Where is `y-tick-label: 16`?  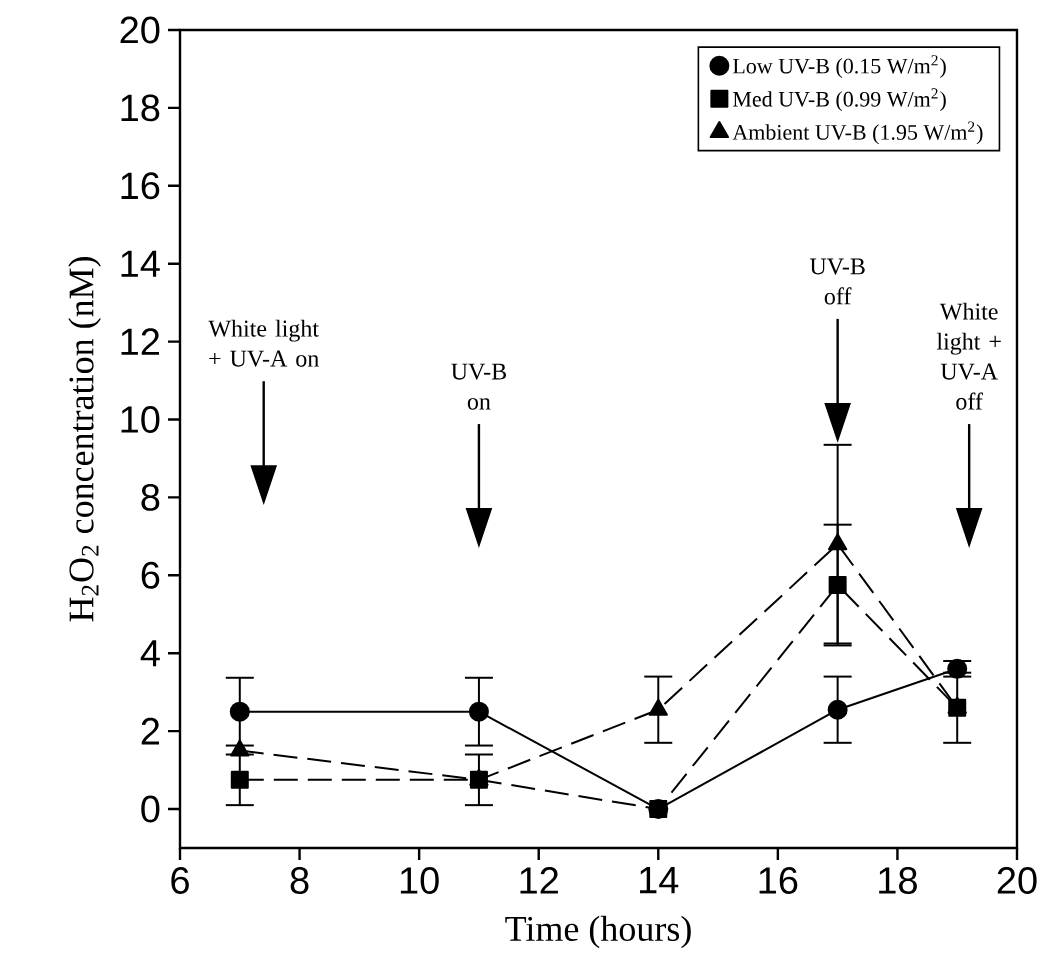
y-tick-label: 16 is located at coordinates (140, 186).